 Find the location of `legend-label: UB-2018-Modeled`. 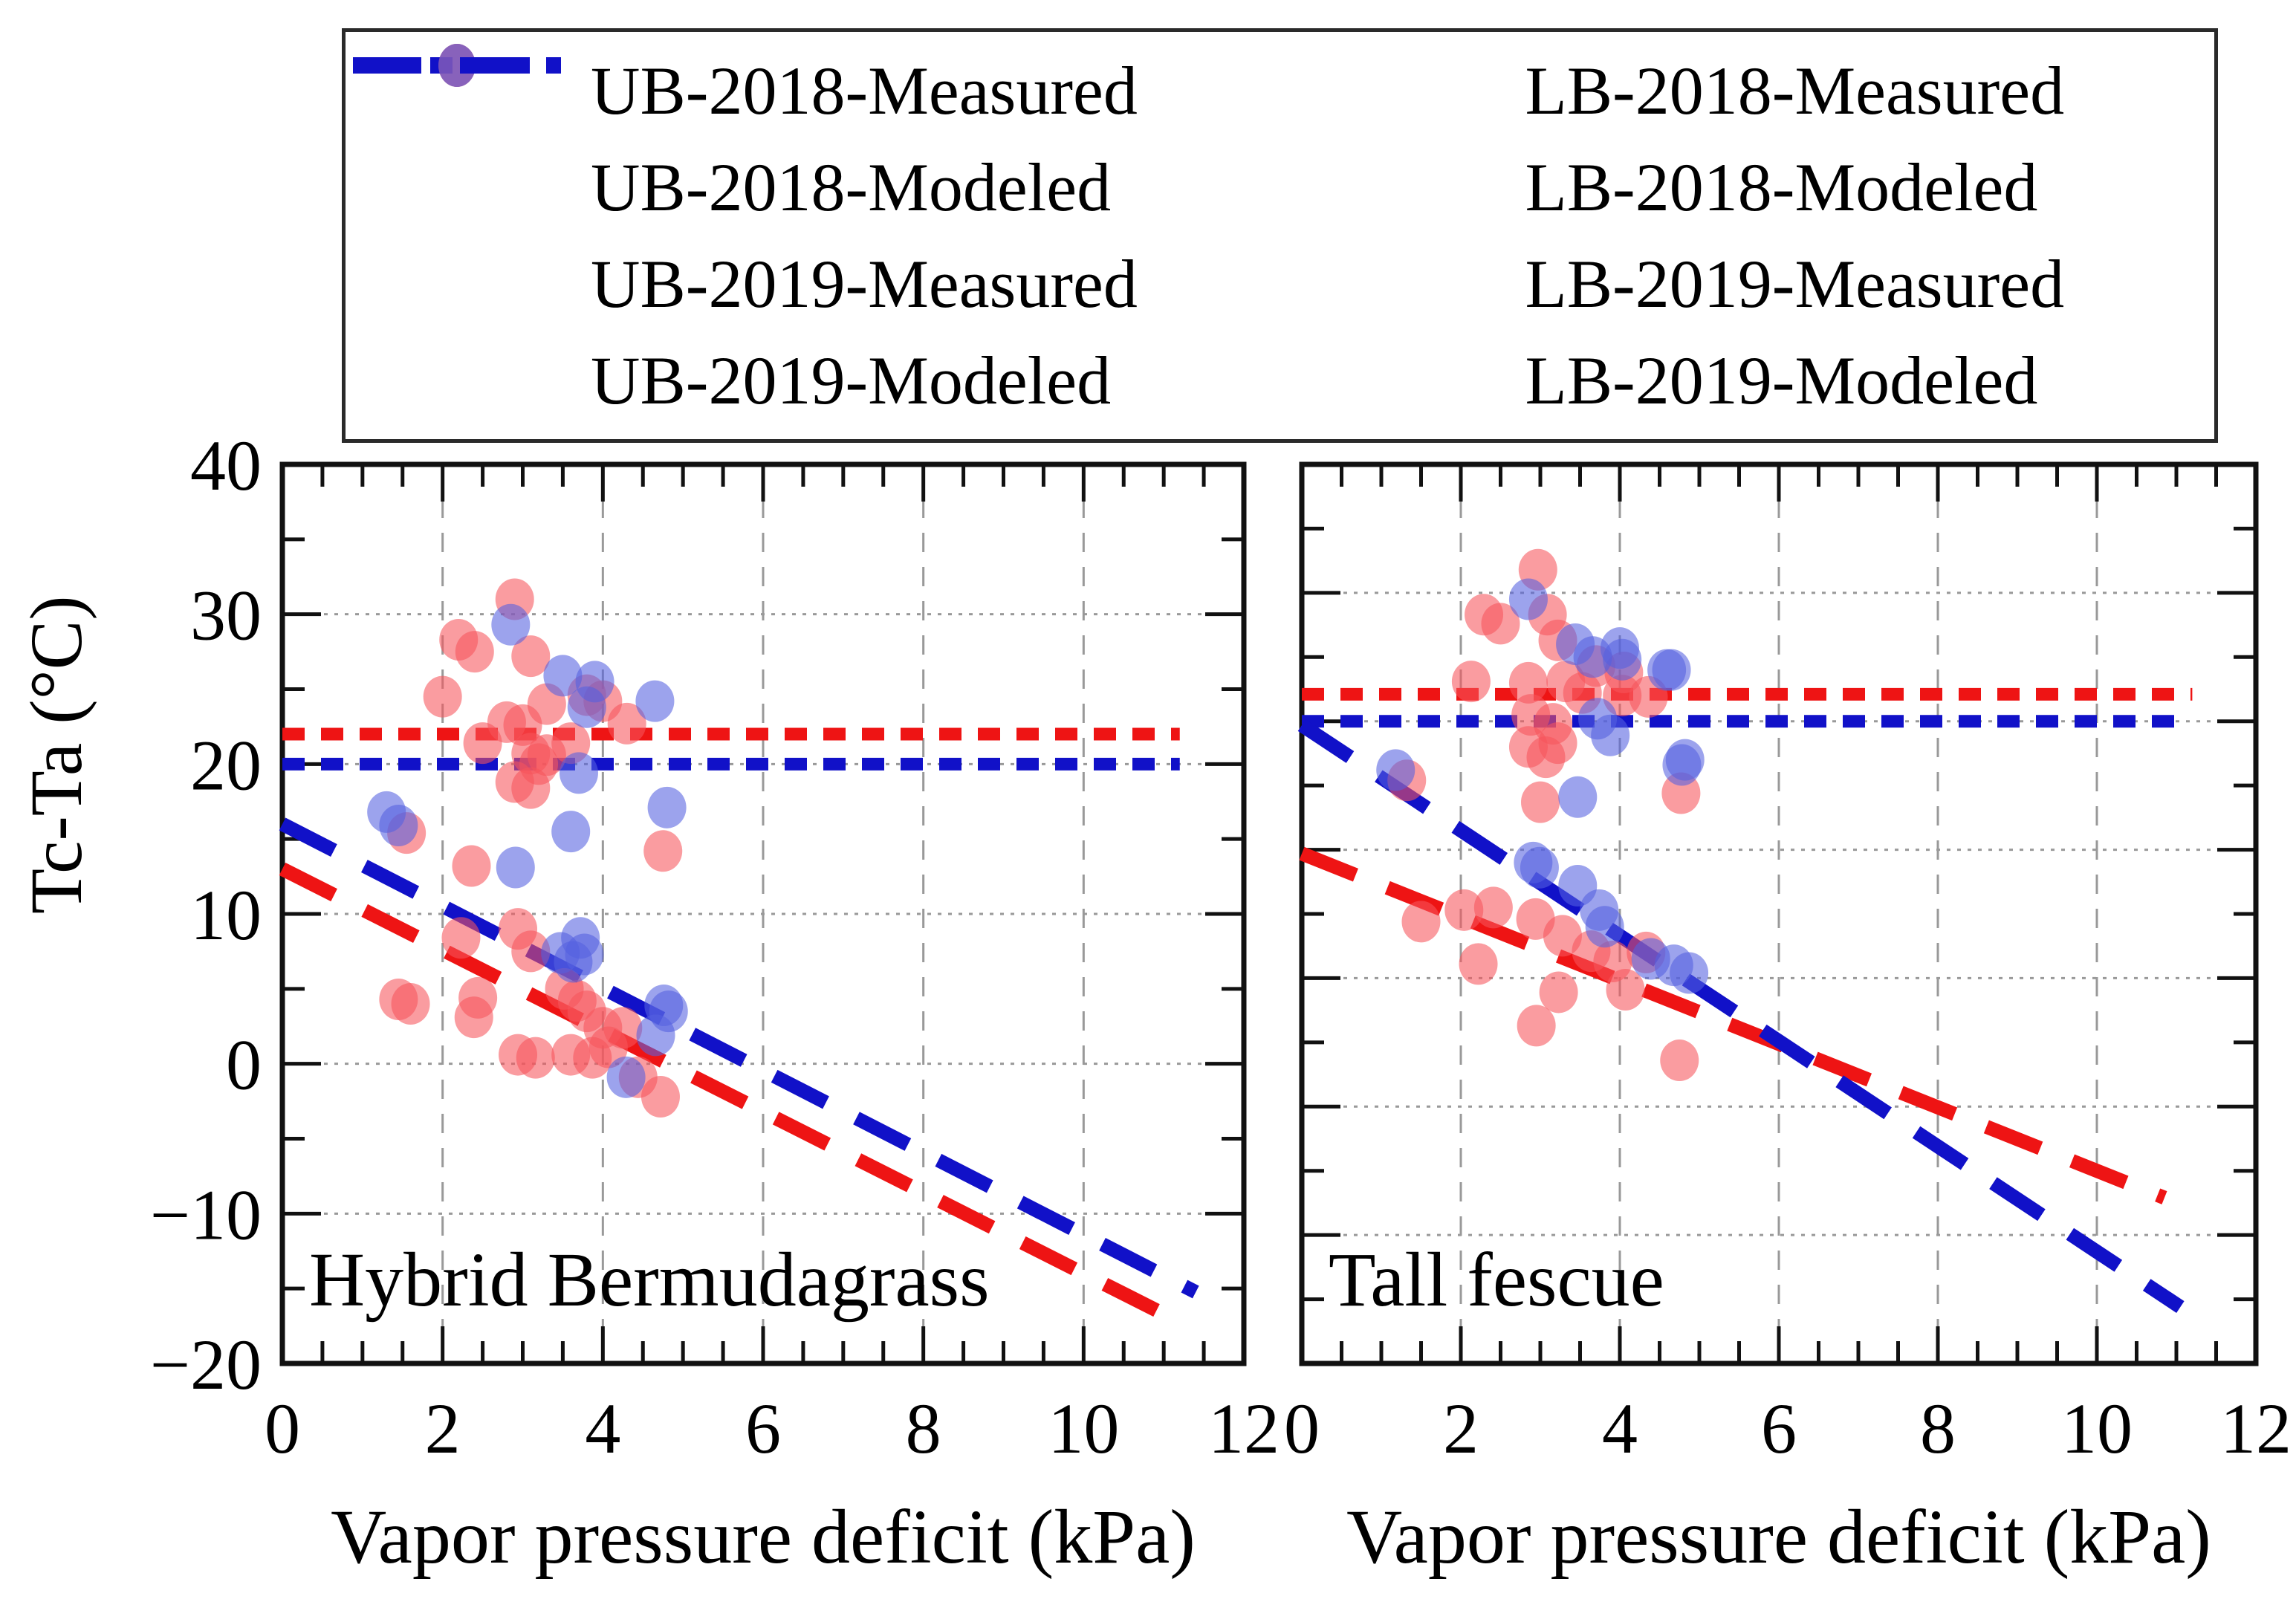

legend-label: UB-2018-Modeled is located at coordinates (852, 187).